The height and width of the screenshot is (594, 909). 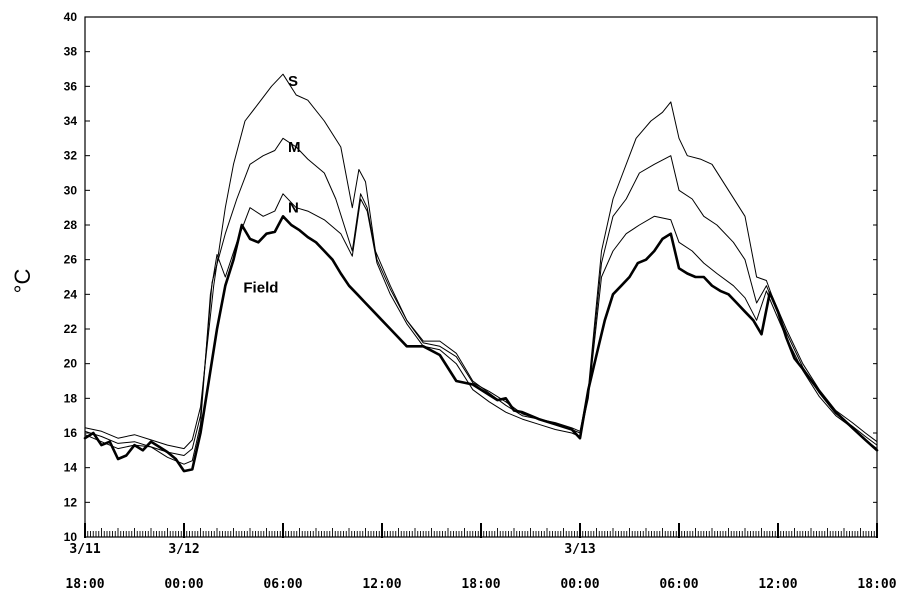 What do you see at coordinates (71, 294) in the screenshot?
I see `y-tick-label: 24` at bounding box center [71, 294].